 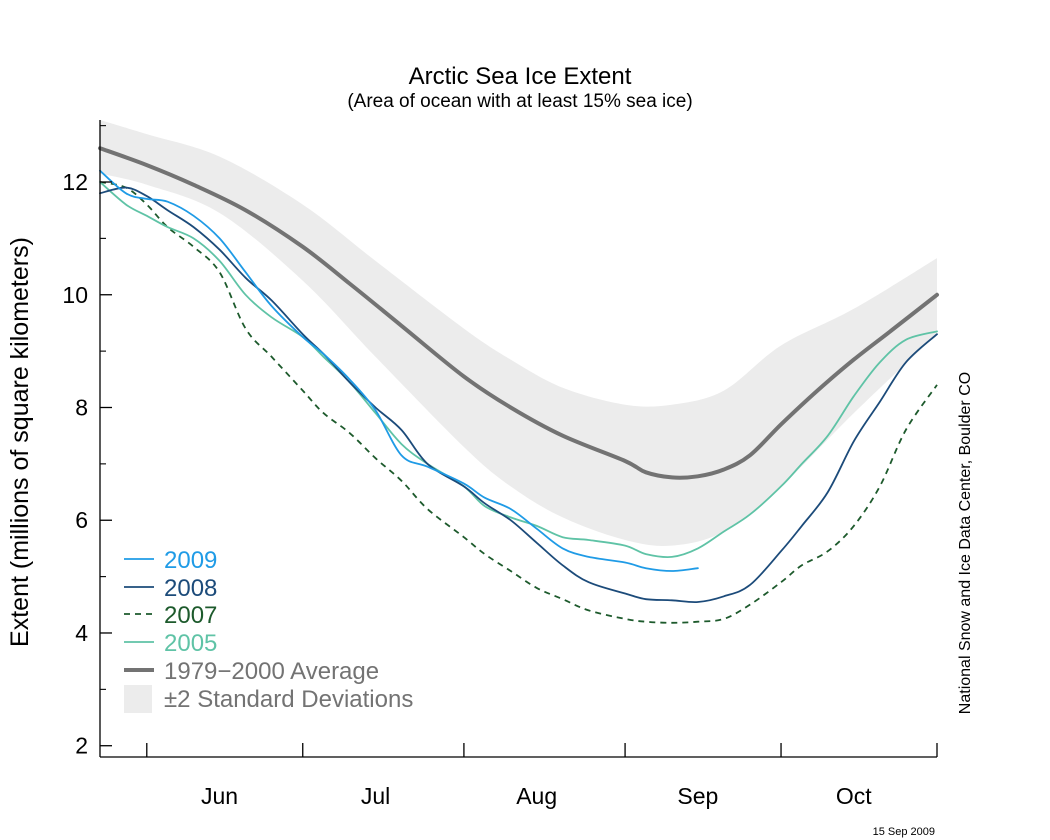 What do you see at coordinates (81, 633) in the screenshot?
I see `y-tick-label-4: 4` at bounding box center [81, 633].